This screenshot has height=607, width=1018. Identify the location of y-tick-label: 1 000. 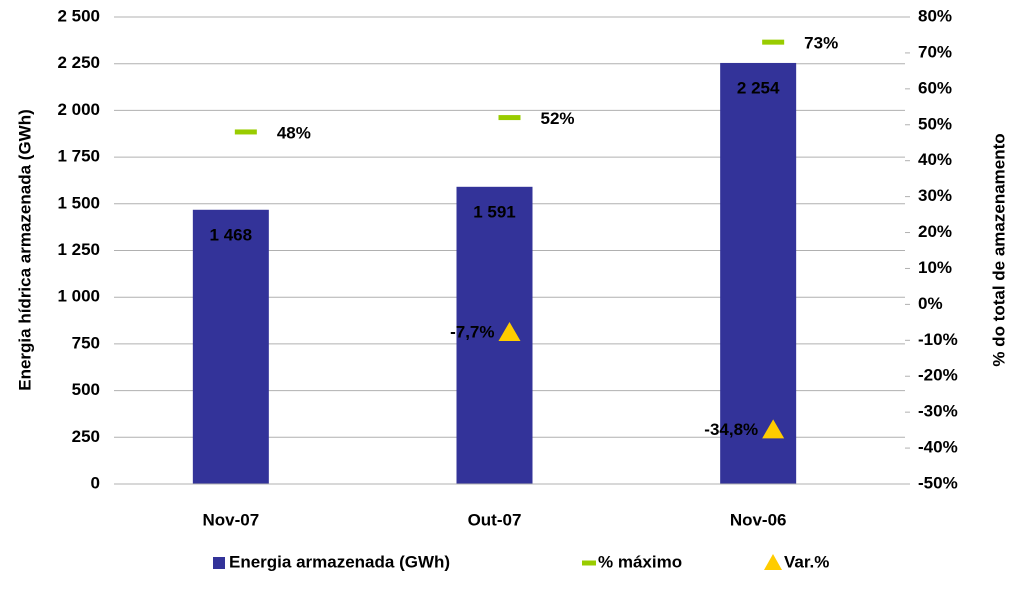
(78, 296).